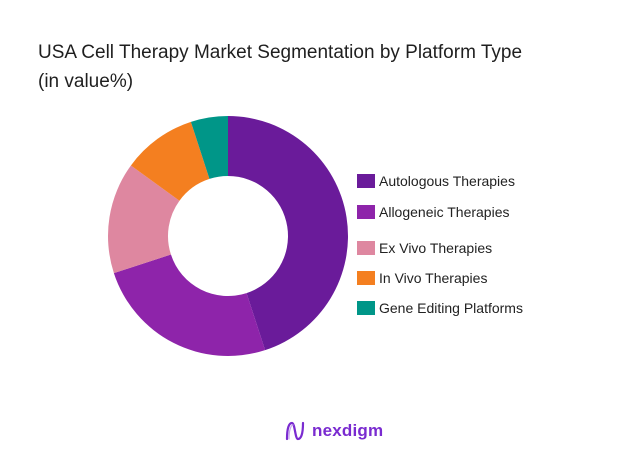  What do you see at coordinates (288, 233) in the screenshot?
I see `donut-slice-autologous` at bounding box center [288, 233].